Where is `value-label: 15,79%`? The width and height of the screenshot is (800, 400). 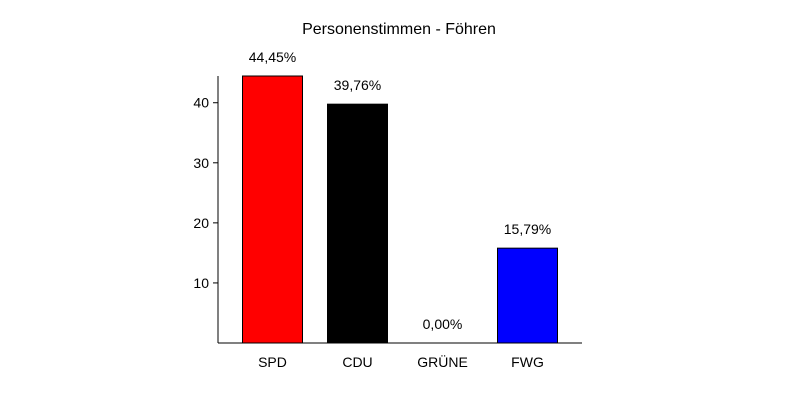
value-label: 15,79% is located at coordinates (527, 229).